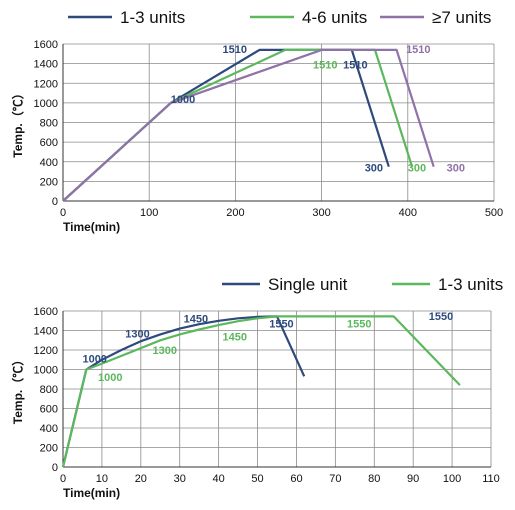 The height and width of the screenshot is (510, 515). Describe the element at coordinates (235, 213) in the screenshot. I see `x-tick-label: 200` at that location.